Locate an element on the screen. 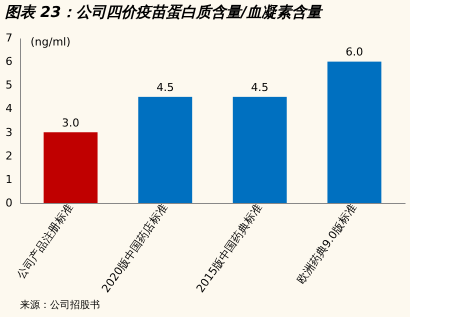 The height and width of the screenshot is (326, 451). y-tick-label: 1 is located at coordinates (9, 179).